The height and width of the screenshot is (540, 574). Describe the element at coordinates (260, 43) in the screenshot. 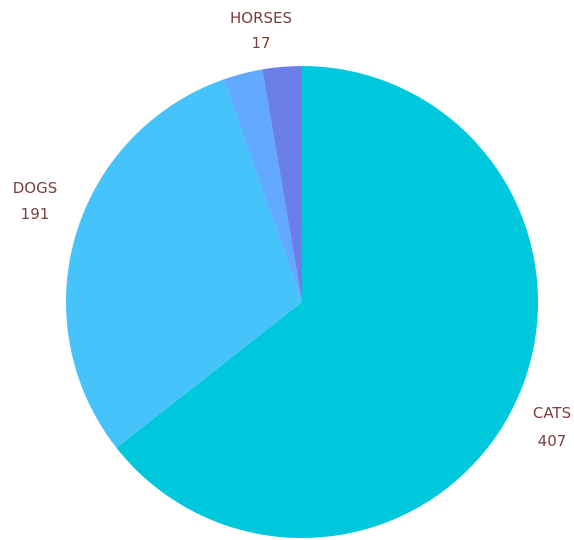

I see `slice-value-horses: 17` at that location.